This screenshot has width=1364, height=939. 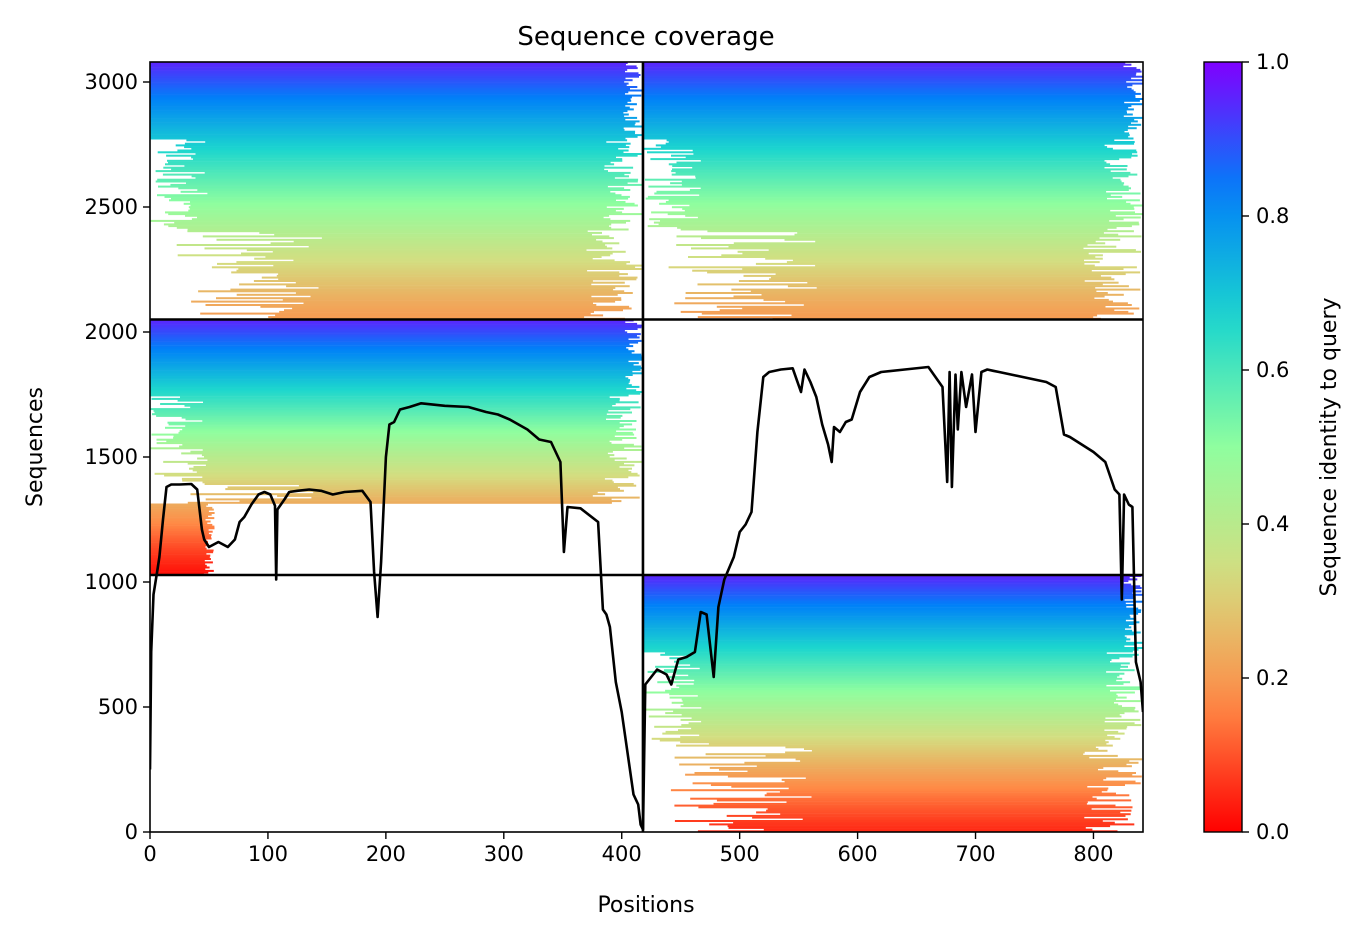 What do you see at coordinates (1272, 216) in the screenshot?
I see `colorbar-tick-label: 0.8` at bounding box center [1272, 216].